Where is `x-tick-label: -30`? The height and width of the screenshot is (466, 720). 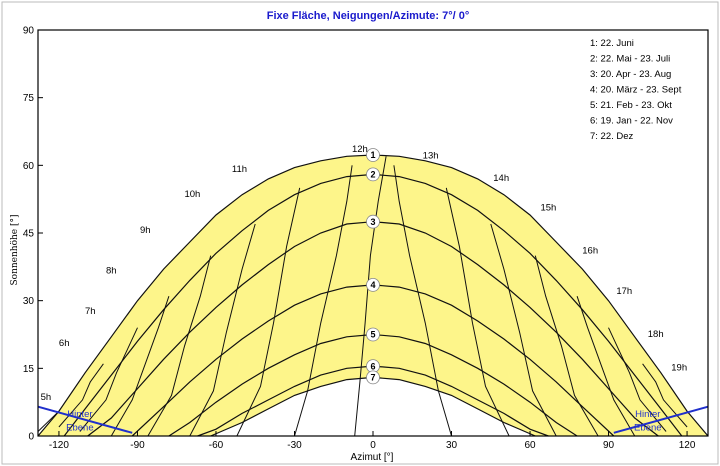 x-tick-label: -30 is located at coordinates (294, 445).